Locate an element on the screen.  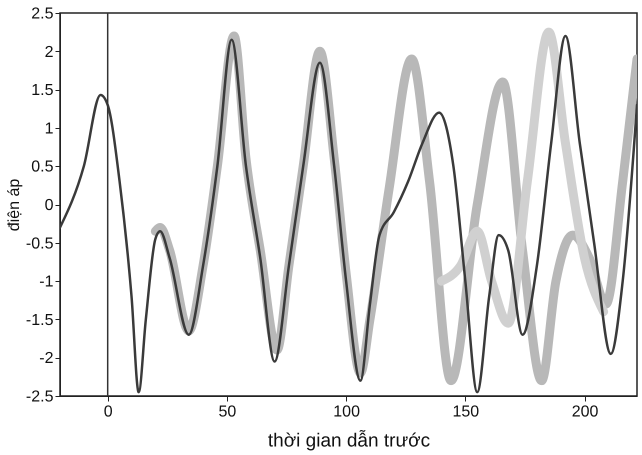
y-tick-label: -2.5 is located at coordinates (40, 397).